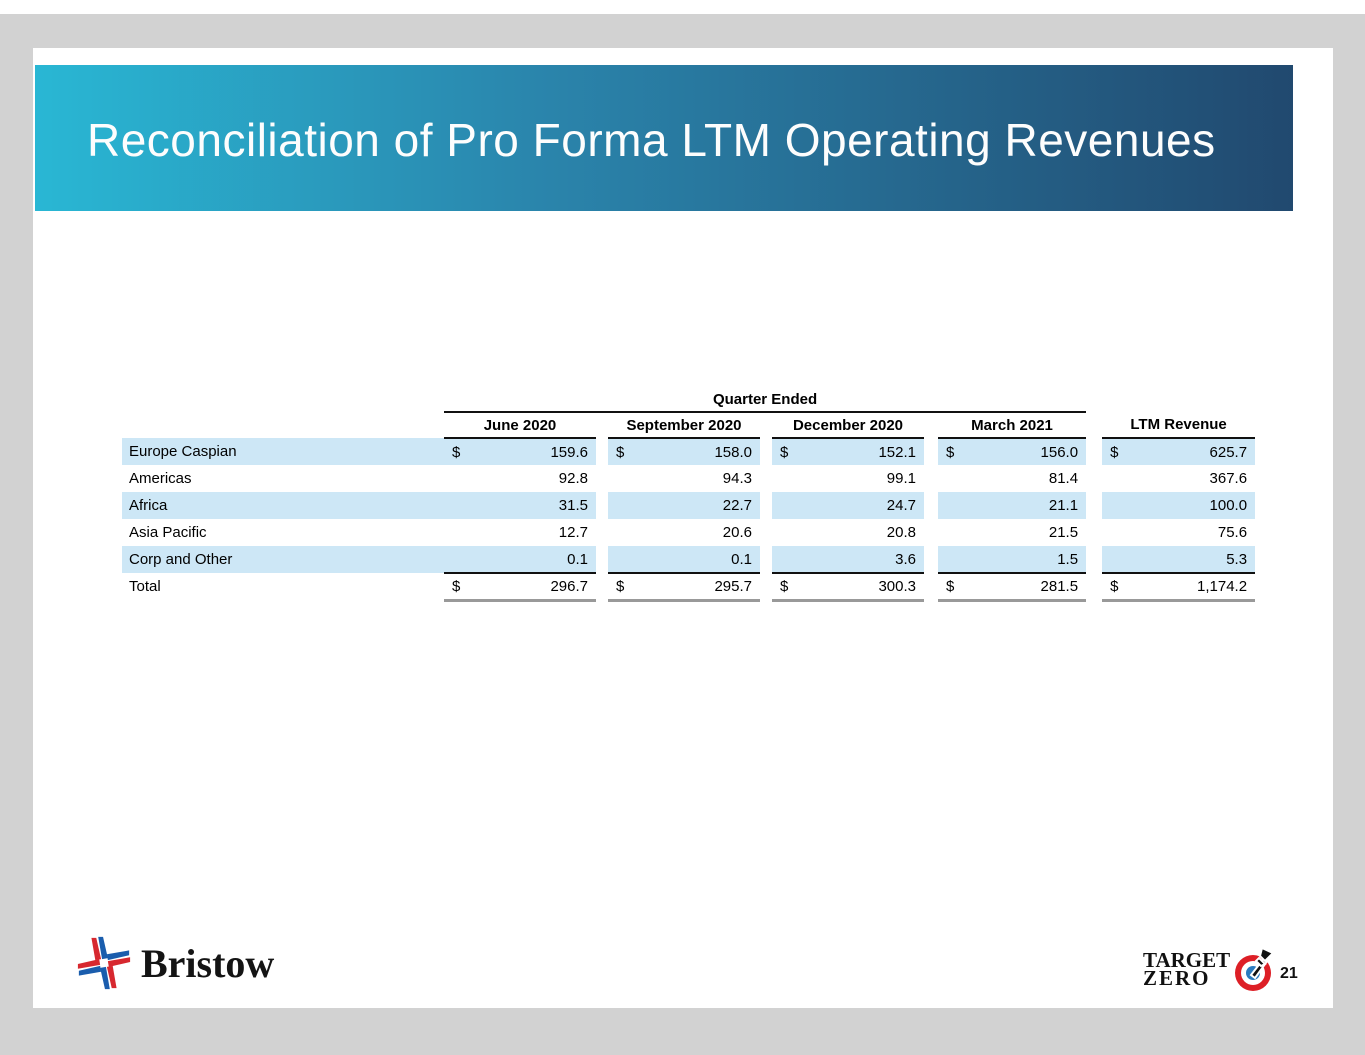 This screenshot has width=1365, height=1055. I want to click on value: 367.6, so click(1228, 478).